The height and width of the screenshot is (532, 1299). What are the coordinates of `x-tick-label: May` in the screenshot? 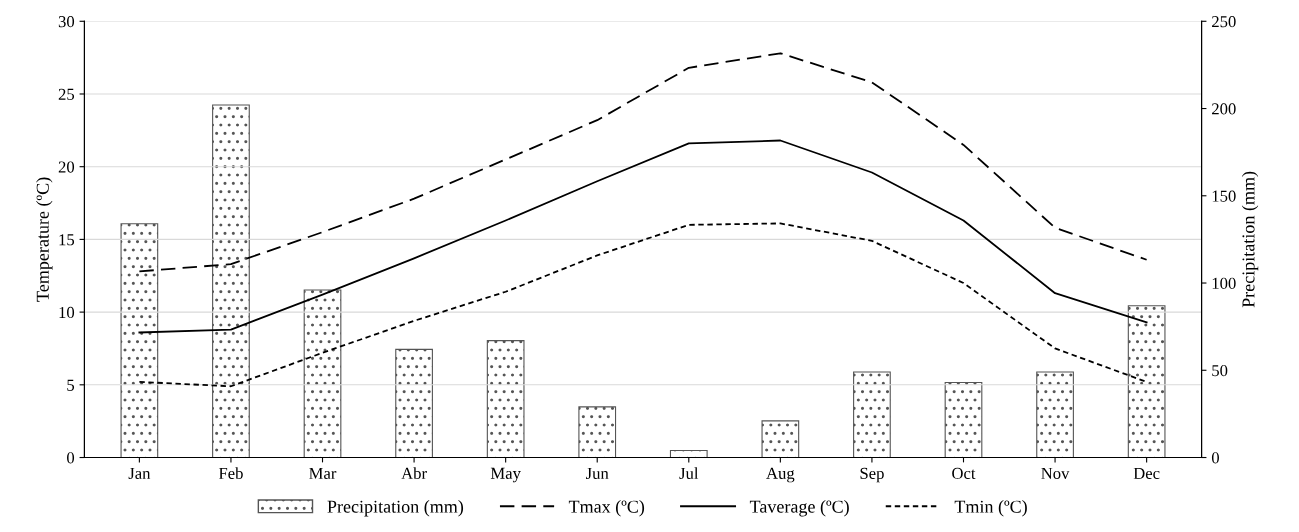 It's located at (505, 475).